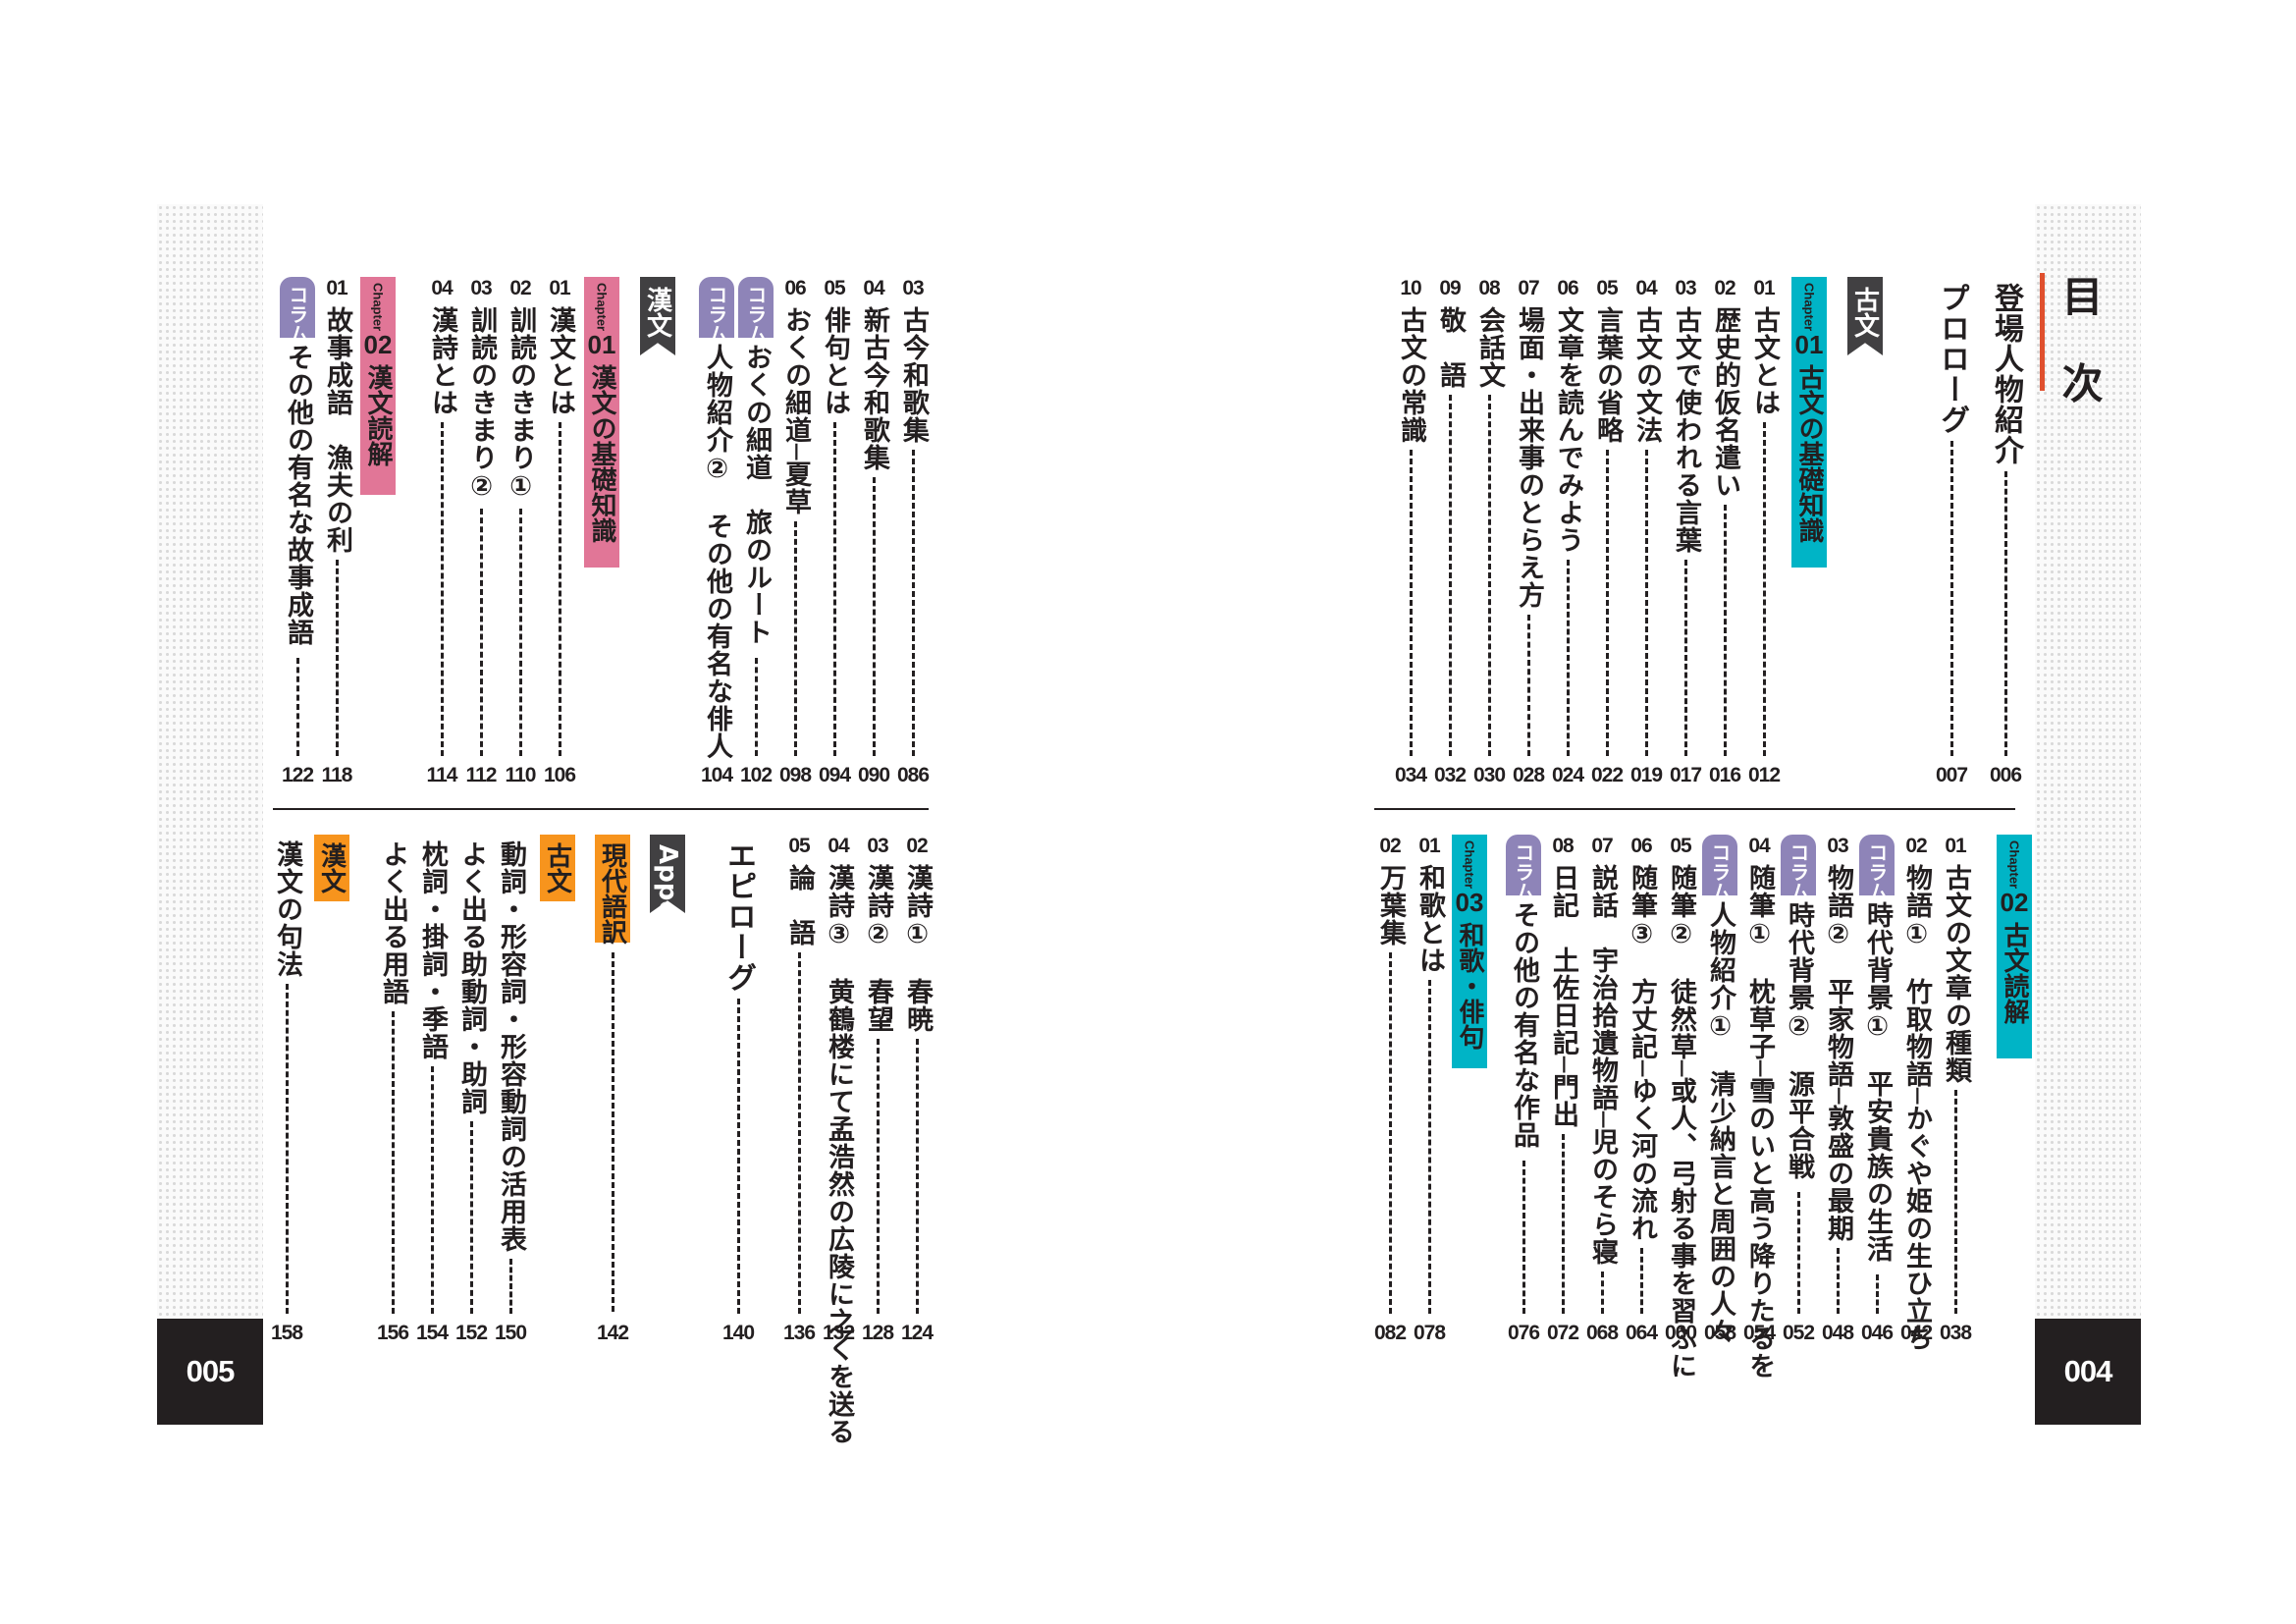 Image resolution: width=2296 pixels, height=1624 pixels. I want to click on toc-entry-title: プロローグ, so click(1952, 359).